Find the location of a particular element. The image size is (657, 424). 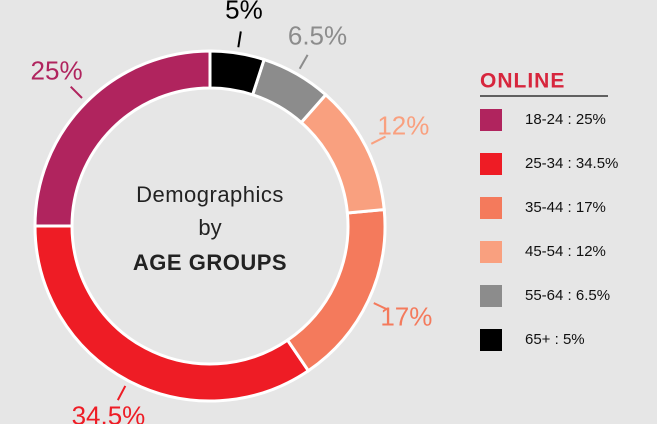

data-label: 34.5% is located at coordinates (109, 412).